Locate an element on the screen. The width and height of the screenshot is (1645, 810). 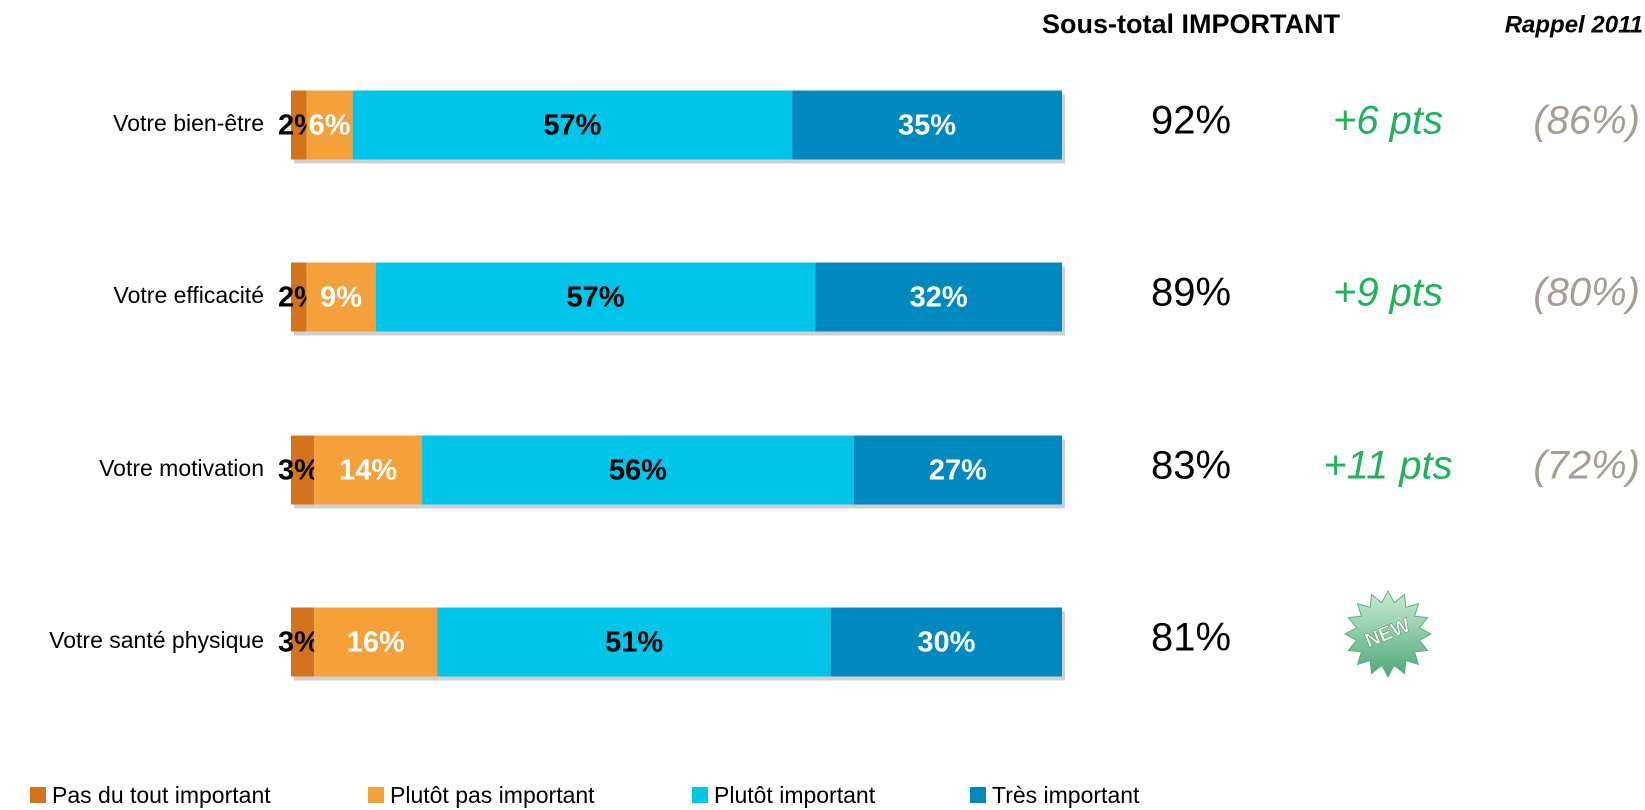
column-header: Rappel 2011 is located at coordinates (1574, 24).